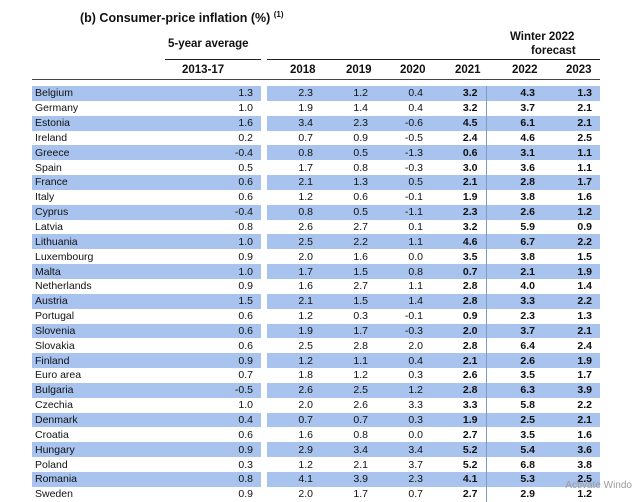 This screenshot has height=502, width=638. Describe the element at coordinates (213, 301) in the screenshot. I see `value-cell-2013-17: 1.5` at that location.